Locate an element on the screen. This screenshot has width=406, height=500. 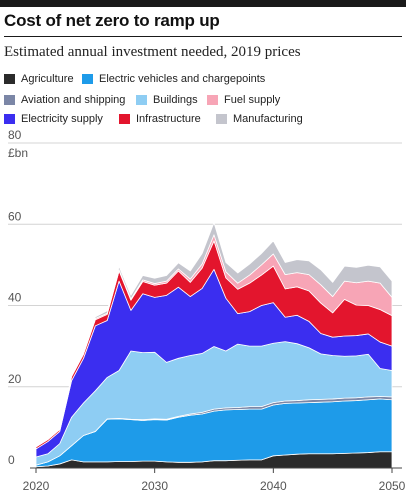
legend-item-manufacturing: Manufacturing is located at coordinates (259, 119).